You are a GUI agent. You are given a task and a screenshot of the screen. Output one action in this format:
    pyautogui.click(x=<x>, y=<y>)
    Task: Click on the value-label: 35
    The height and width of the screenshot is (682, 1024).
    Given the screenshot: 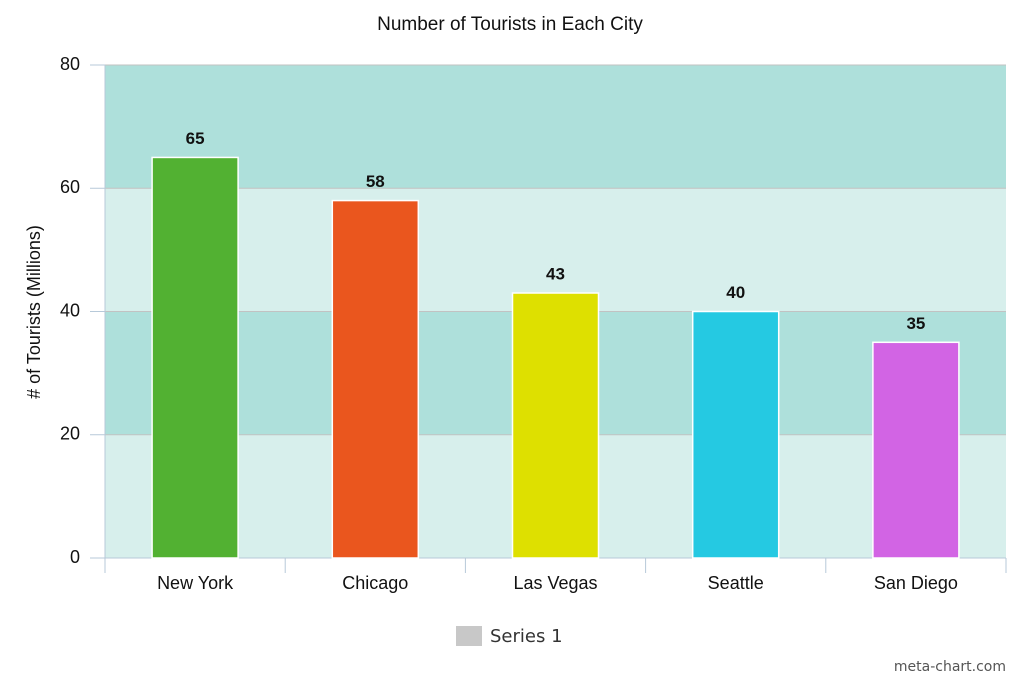 What is the action you would take?
    pyautogui.click(x=915, y=323)
    